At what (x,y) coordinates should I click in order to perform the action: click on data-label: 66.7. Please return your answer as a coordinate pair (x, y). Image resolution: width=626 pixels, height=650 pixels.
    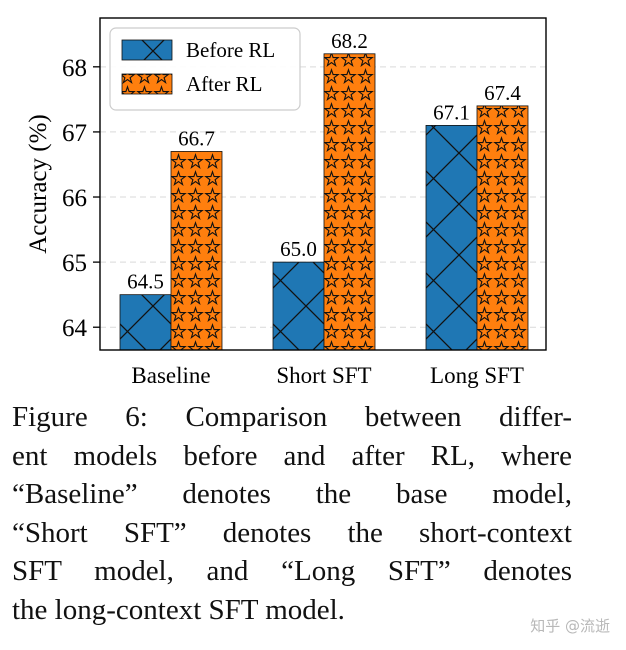
    Looking at the image, I should click on (196, 138).